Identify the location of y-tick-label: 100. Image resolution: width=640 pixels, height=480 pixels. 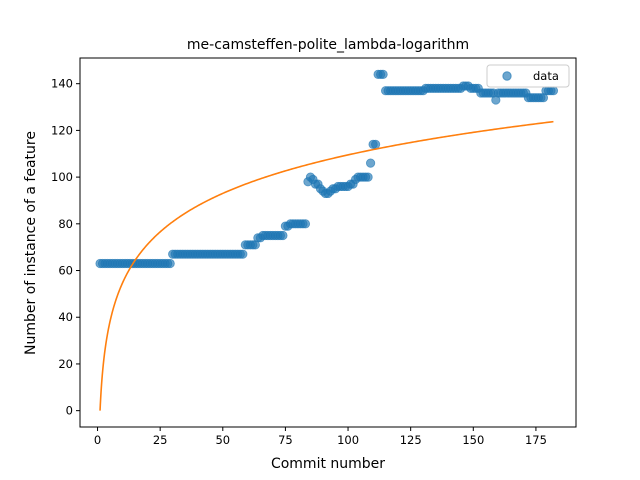
(62, 177).